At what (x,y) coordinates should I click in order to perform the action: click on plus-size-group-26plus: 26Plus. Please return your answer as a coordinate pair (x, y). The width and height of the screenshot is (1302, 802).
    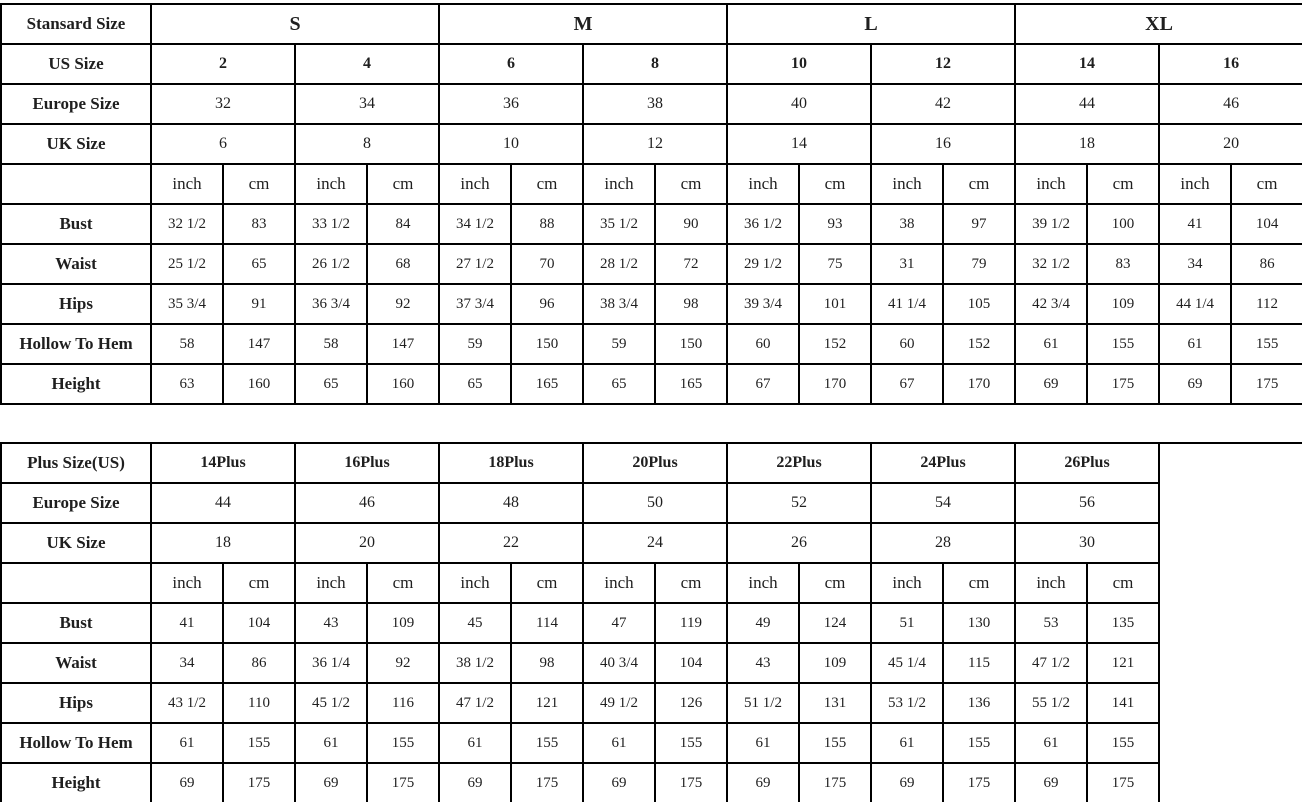
    Looking at the image, I should click on (1087, 463).